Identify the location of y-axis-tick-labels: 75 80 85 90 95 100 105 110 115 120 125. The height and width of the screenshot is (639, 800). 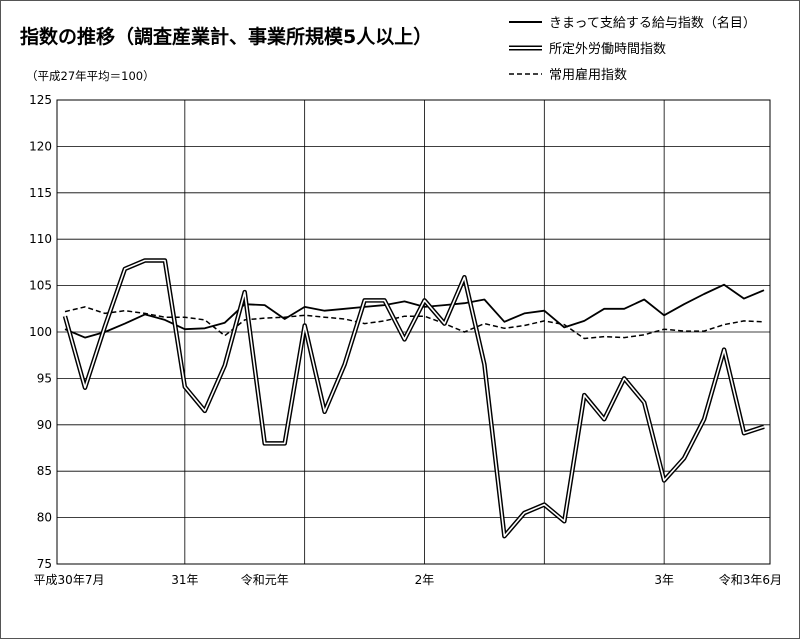
(40, 332).